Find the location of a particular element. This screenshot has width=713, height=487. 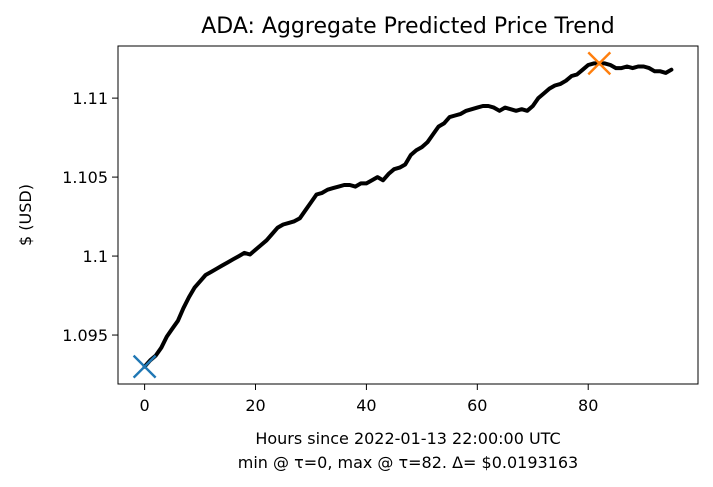

x-axis-ticks: 0 20 40 60 80 is located at coordinates (369, 399).